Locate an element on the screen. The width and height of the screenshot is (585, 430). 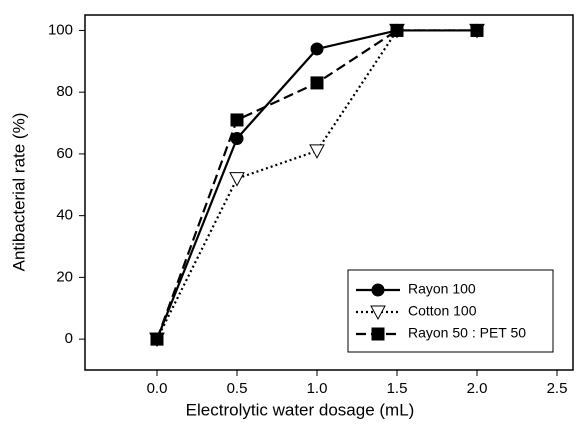
x-tick-label: 2.0 is located at coordinates (477, 388).